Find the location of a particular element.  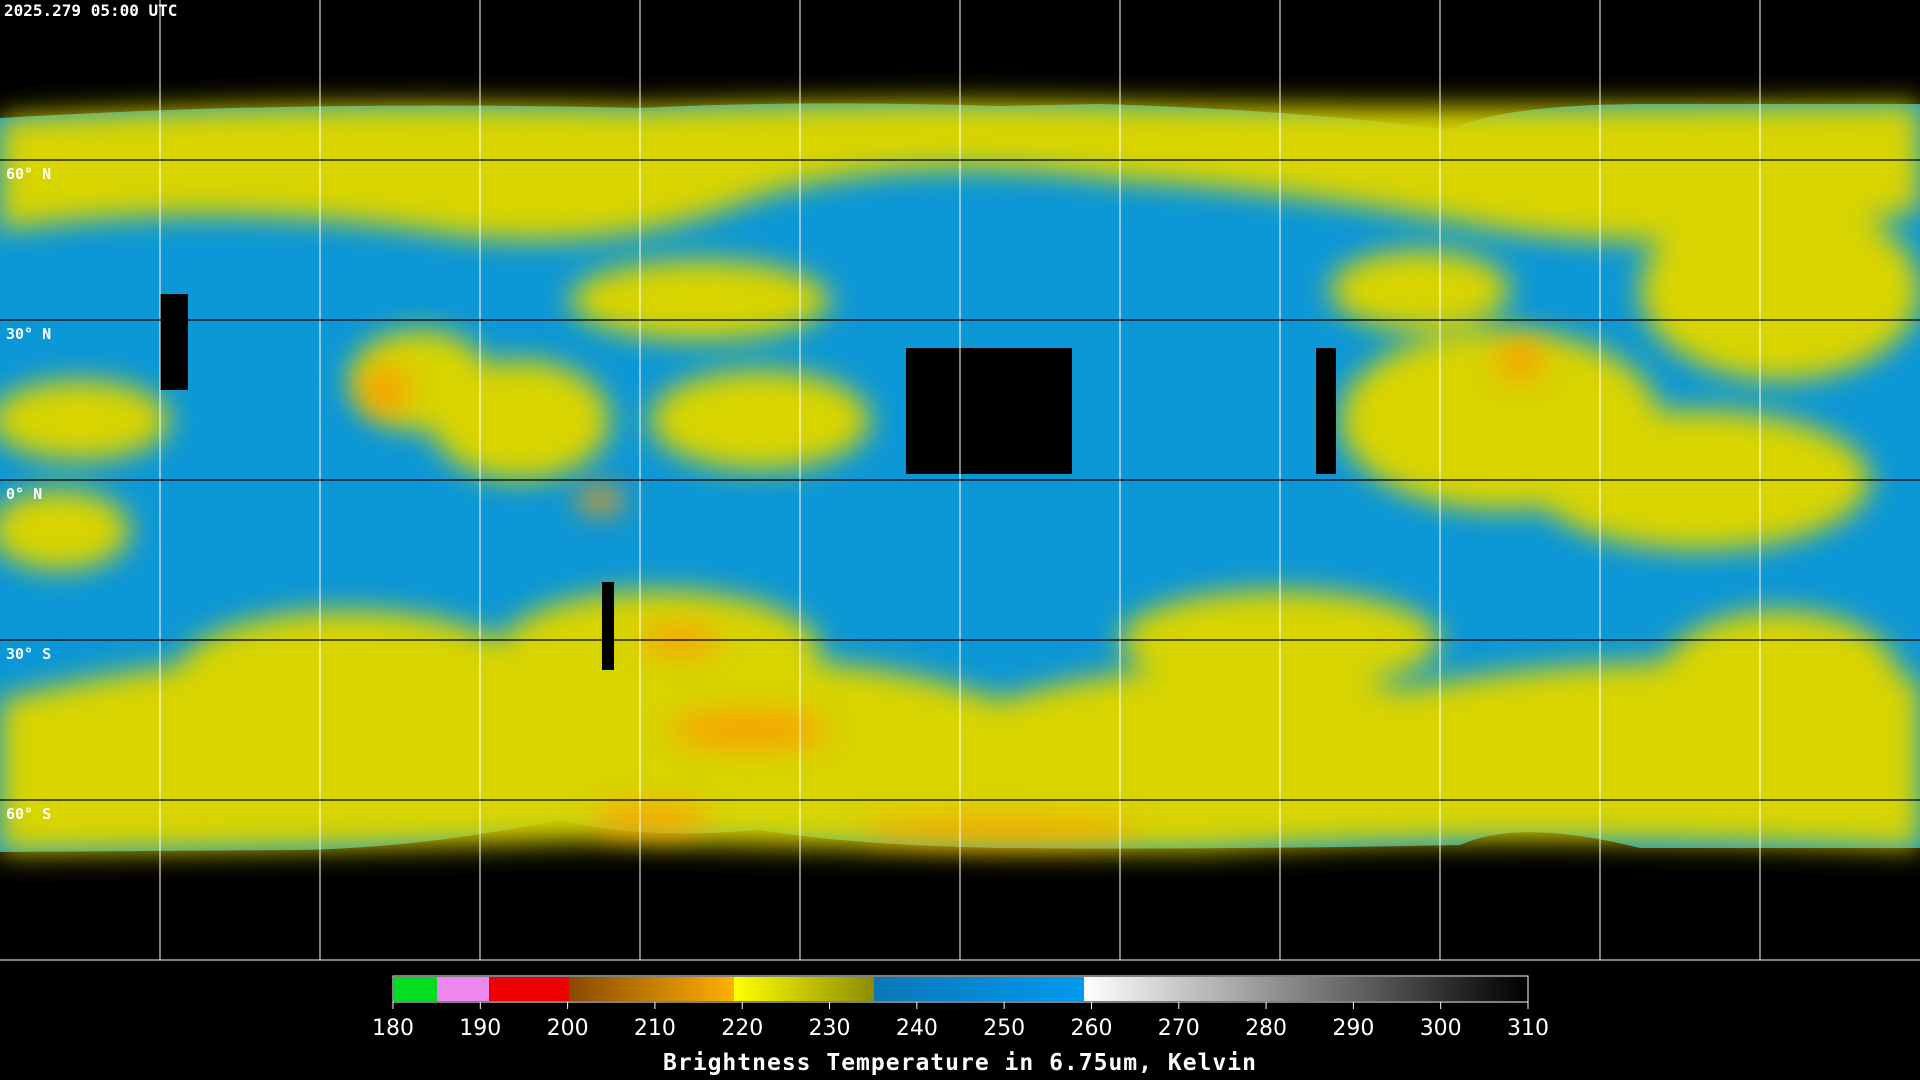

latitude-label: 30° S is located at coordinates (28, 654).